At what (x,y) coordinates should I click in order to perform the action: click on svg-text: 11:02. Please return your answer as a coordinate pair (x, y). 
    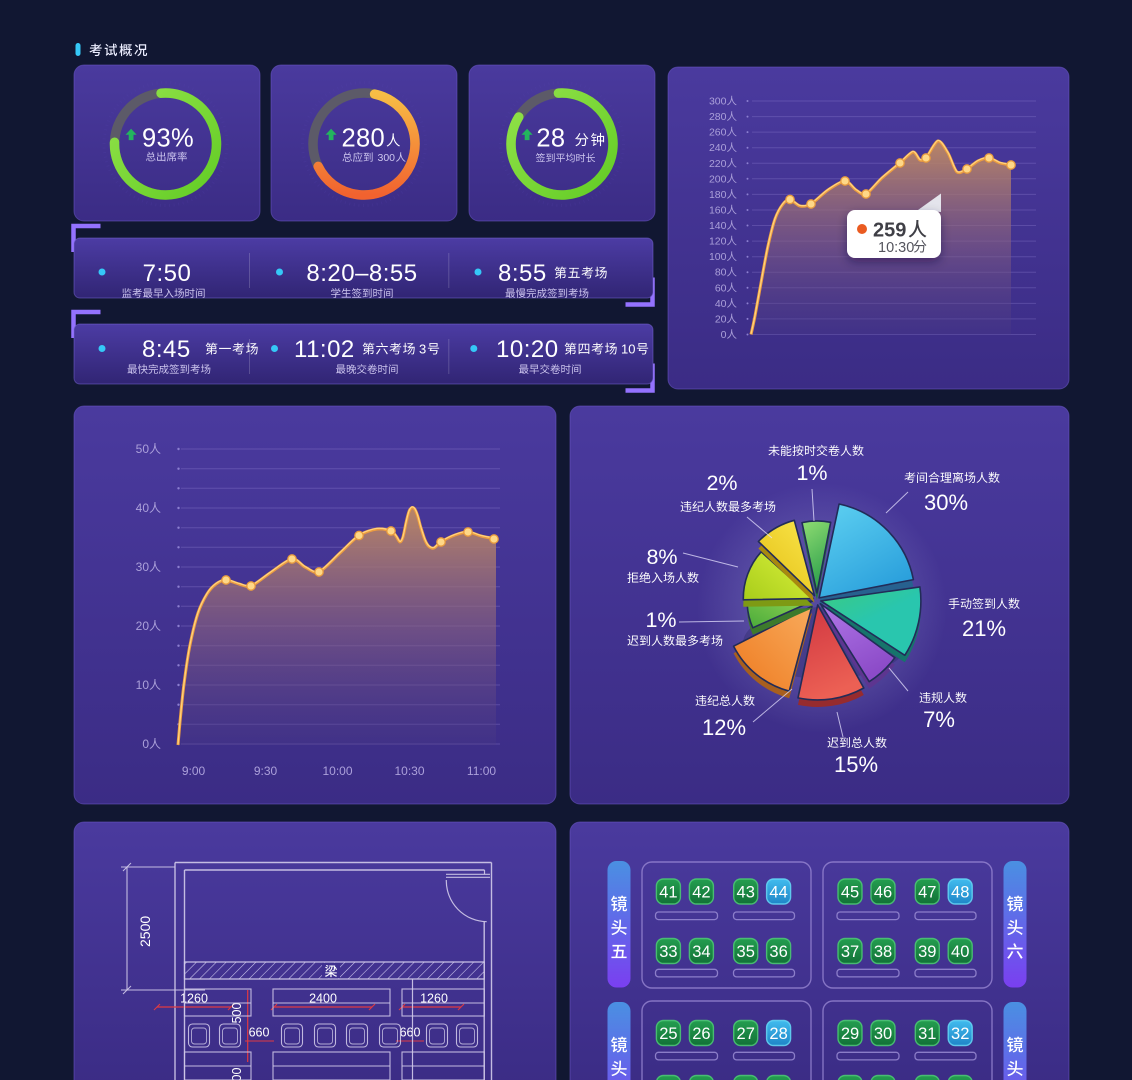
    Looking at the image, I should click on (324, 349).